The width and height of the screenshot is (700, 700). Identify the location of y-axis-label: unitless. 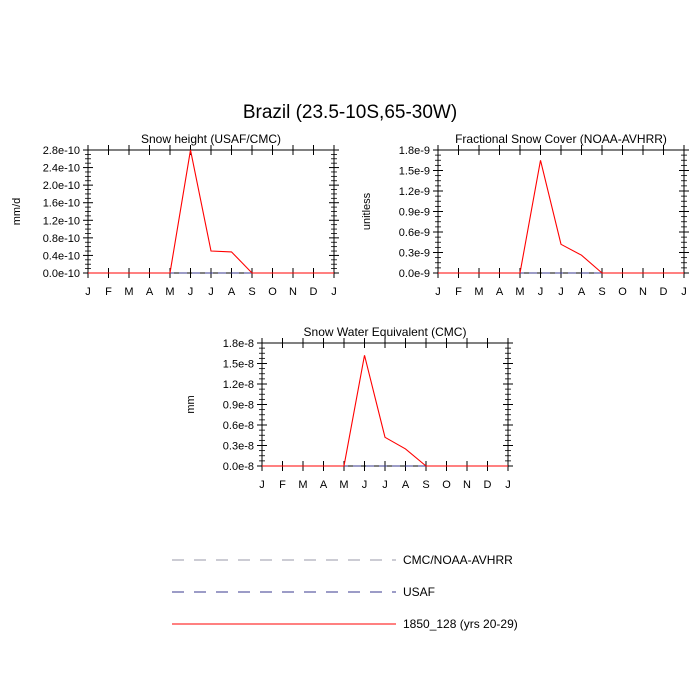
(367, 211).